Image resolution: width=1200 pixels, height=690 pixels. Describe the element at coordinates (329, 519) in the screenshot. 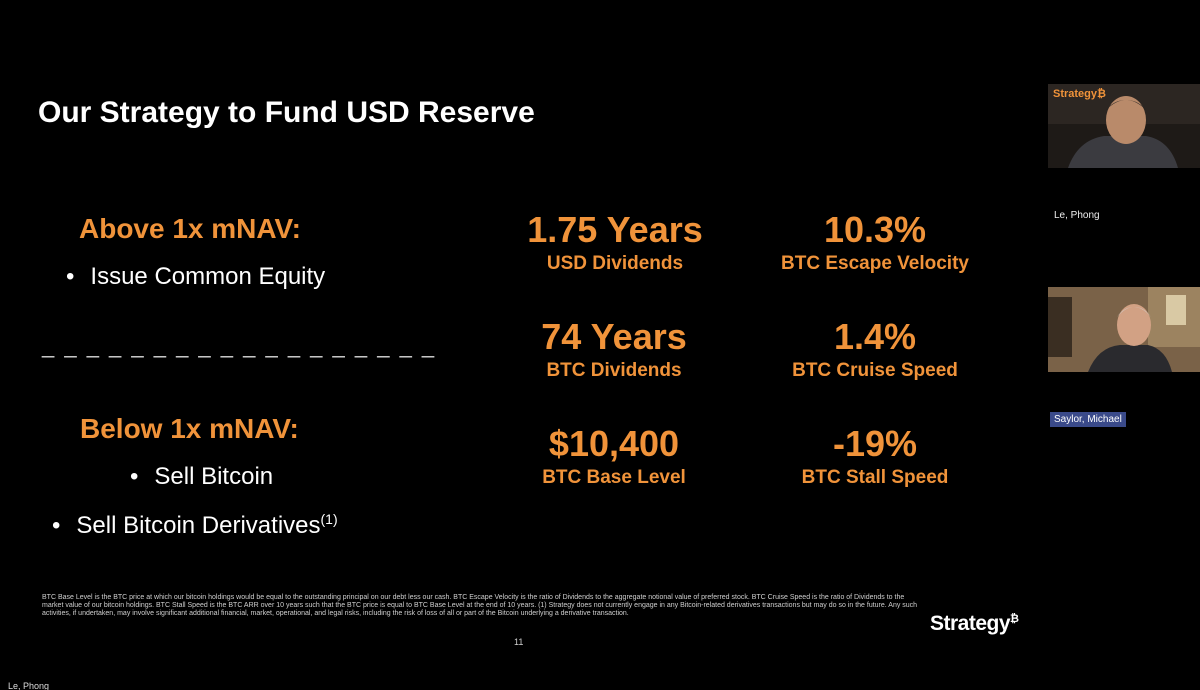

I see `footnote-ref: (1)` at that location.